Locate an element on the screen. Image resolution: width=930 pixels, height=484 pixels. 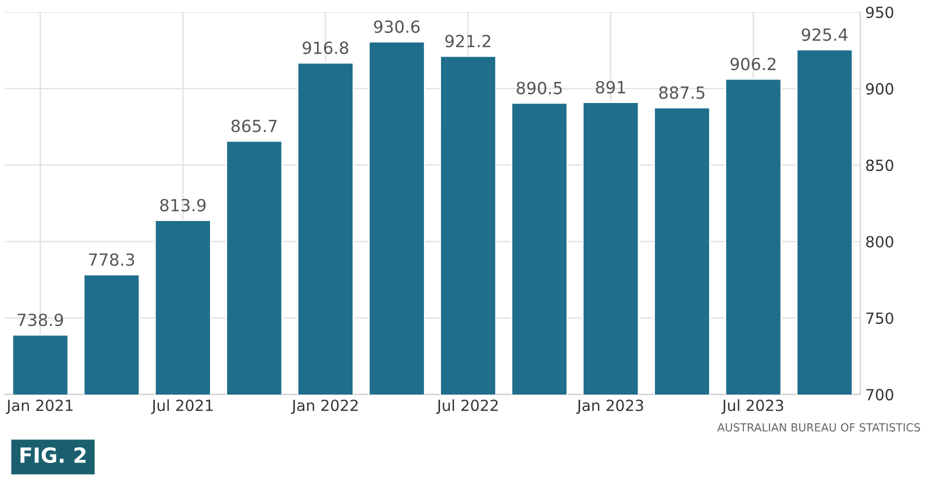
data-label: 813.9 is located at coordinates (183, 205).